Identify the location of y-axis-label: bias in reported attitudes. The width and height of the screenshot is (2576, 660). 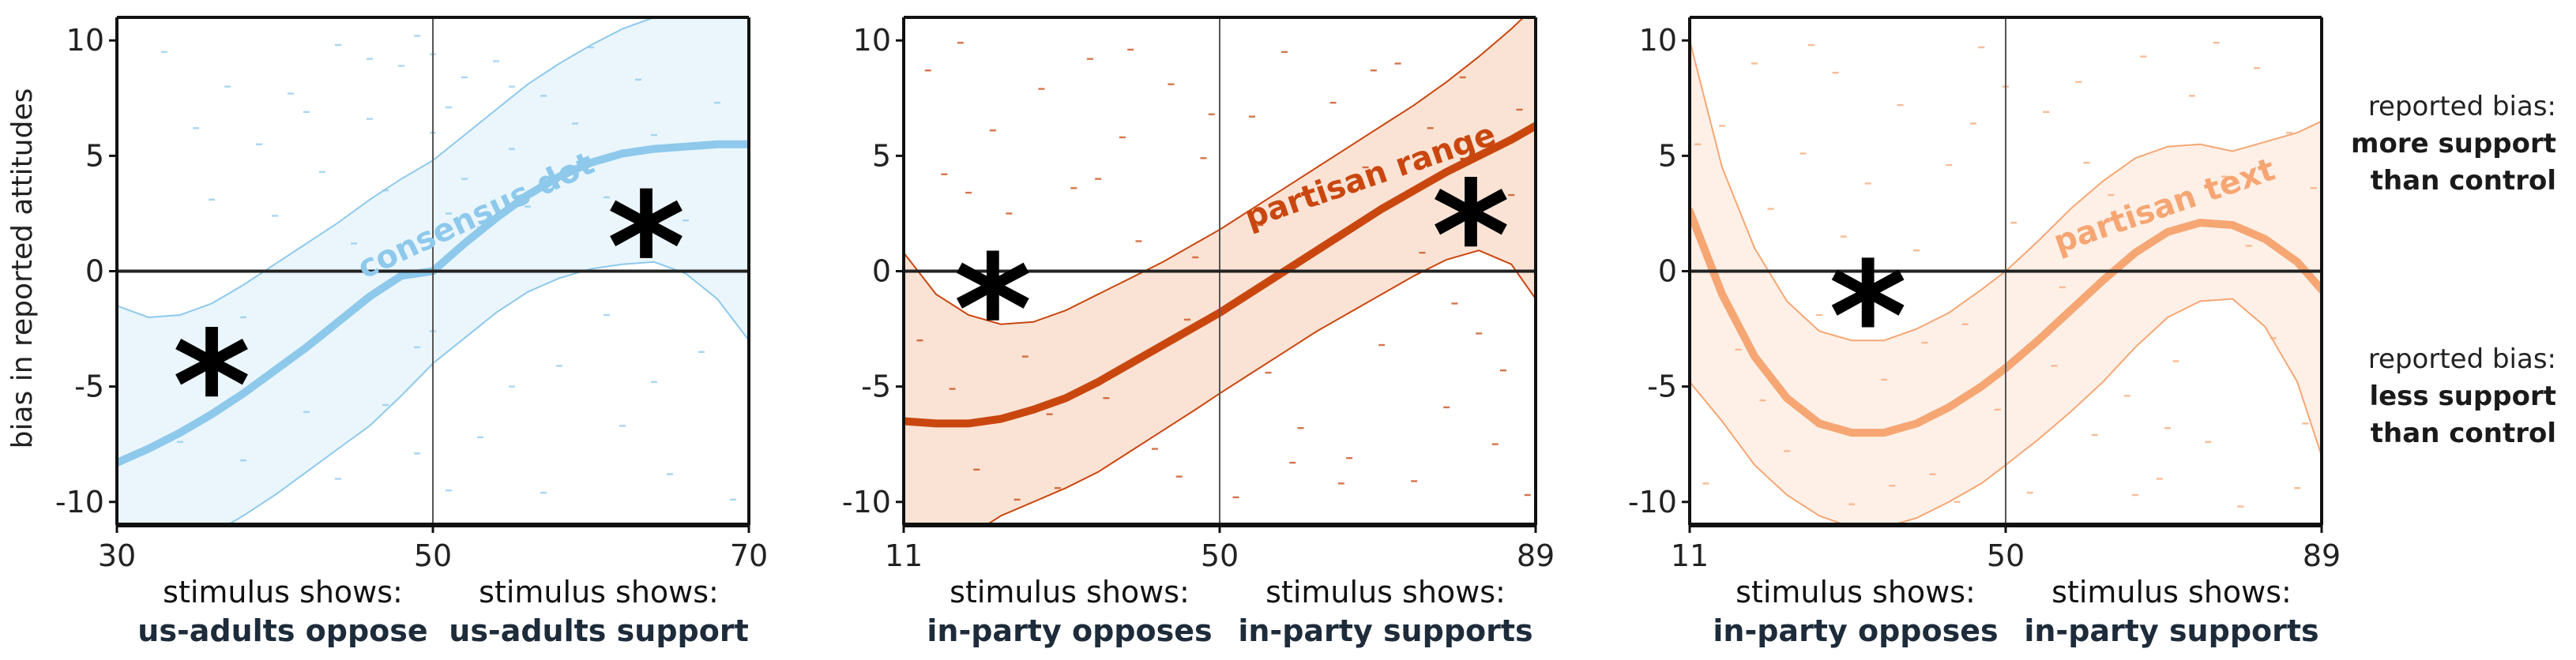
(22, 268).